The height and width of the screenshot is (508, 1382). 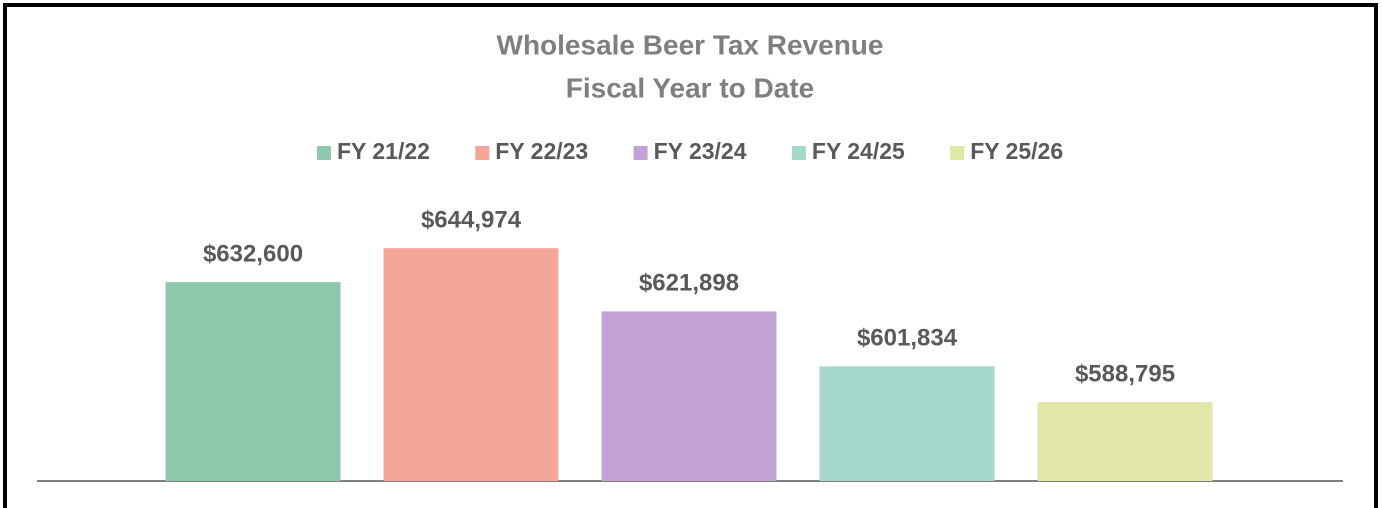 What do you see at coordinates (383, 151) in the screenshot?
I see `legend-label: FY 21/22` at bounding box center [383, 151].